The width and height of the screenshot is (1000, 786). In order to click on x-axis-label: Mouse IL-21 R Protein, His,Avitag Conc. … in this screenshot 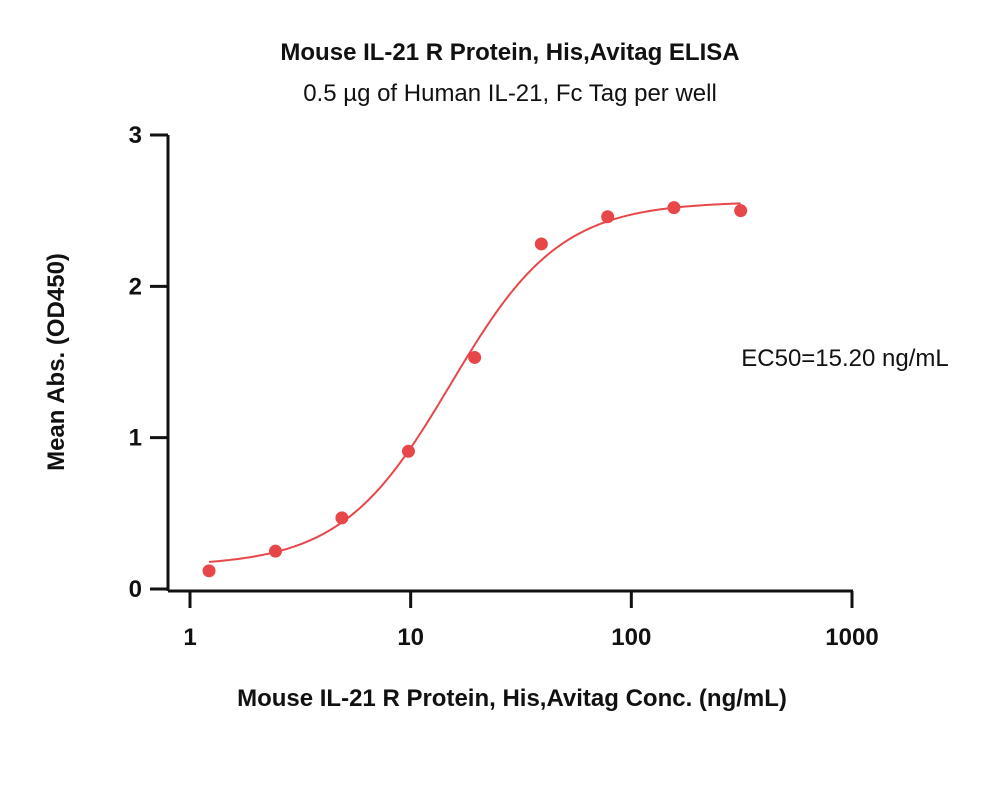, I will do `click(512, 698)`.